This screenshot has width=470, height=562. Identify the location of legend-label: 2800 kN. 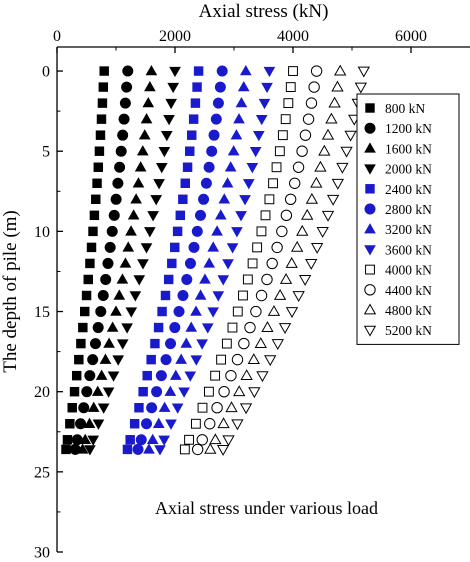
(408, 209).